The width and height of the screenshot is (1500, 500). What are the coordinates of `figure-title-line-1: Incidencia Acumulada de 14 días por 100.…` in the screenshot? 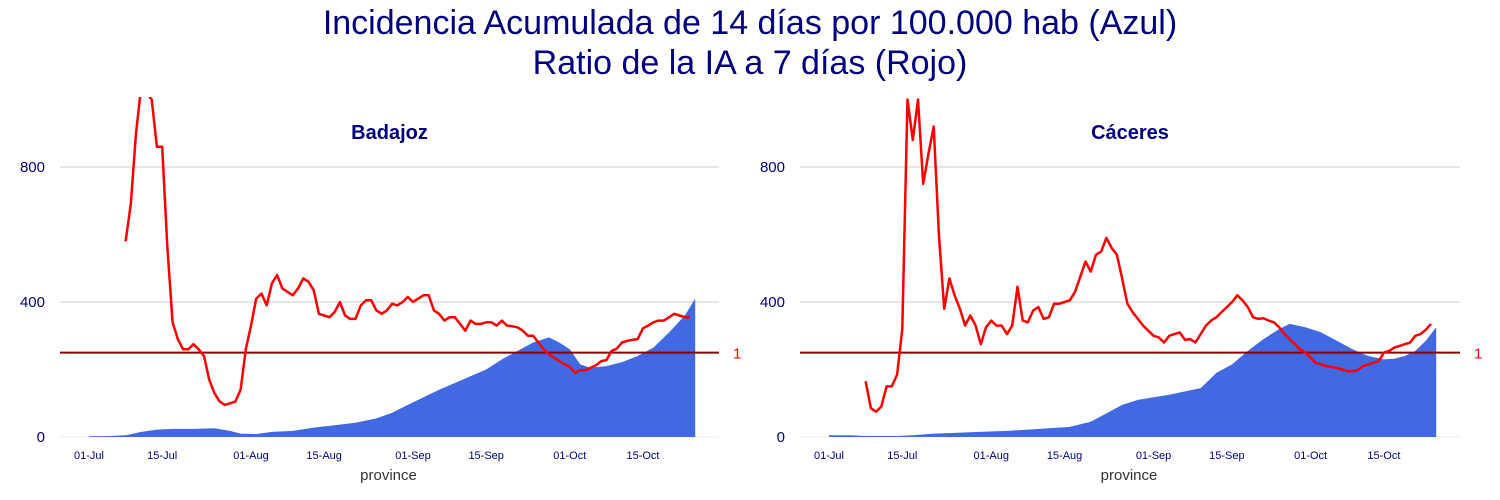 It's located at (750, 23).